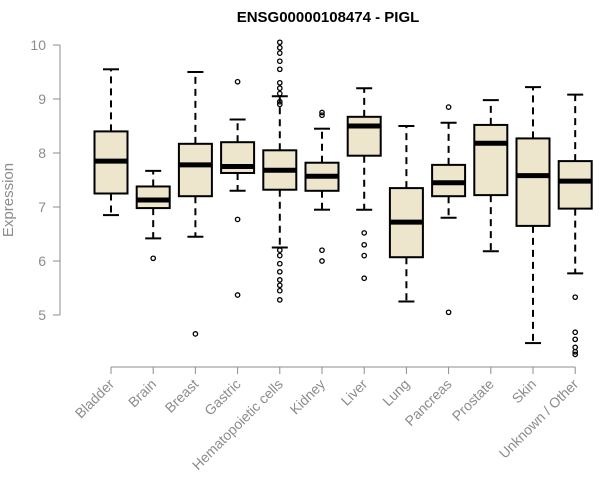 The width and height of the screenshot is (600, 500). What do you see at coordinates (42, 261) in the screenshot?
I see `y-tick-label: 6` at bounding box center [42, 261].